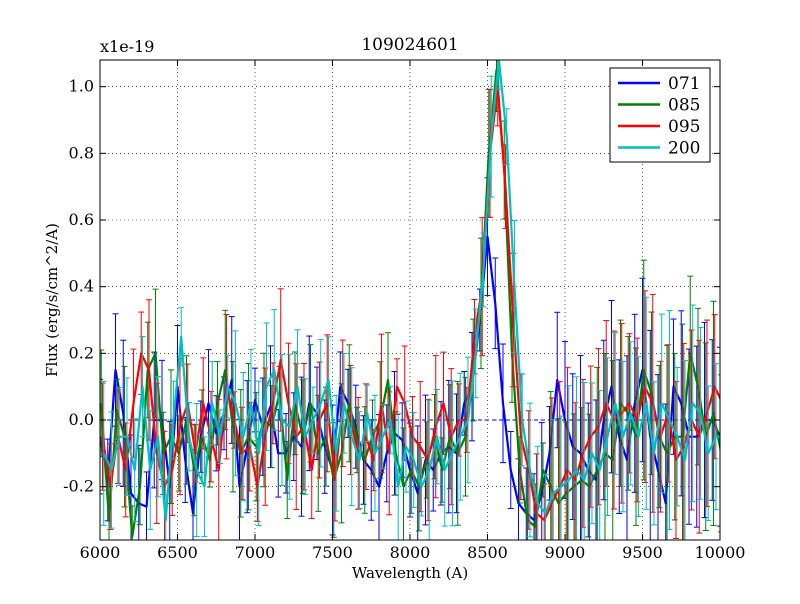 The image size is (800, 604). I want to click on x-tick-label: 8000, so click(410, 552).